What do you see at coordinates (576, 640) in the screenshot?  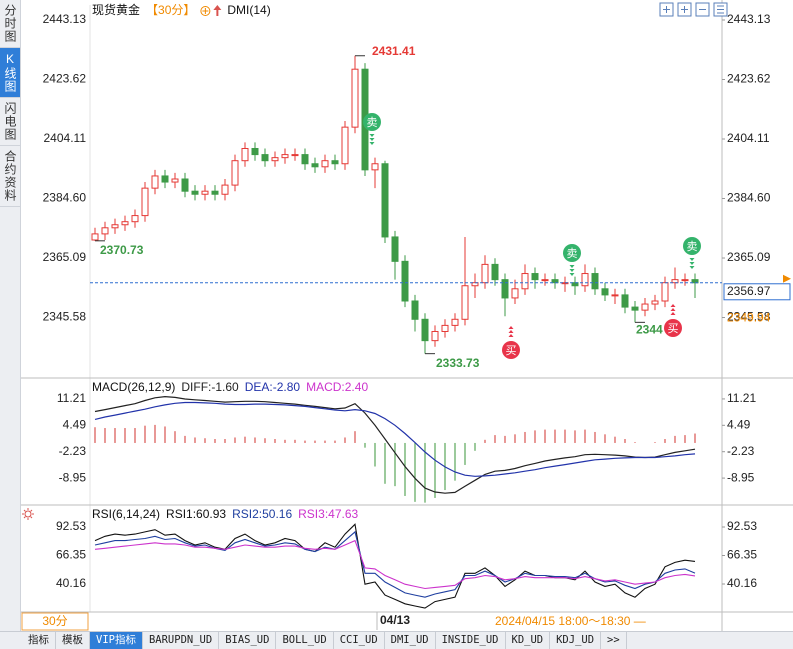 I see `indicator-tab: KDJ_UD` at bounding box center [576, 640].